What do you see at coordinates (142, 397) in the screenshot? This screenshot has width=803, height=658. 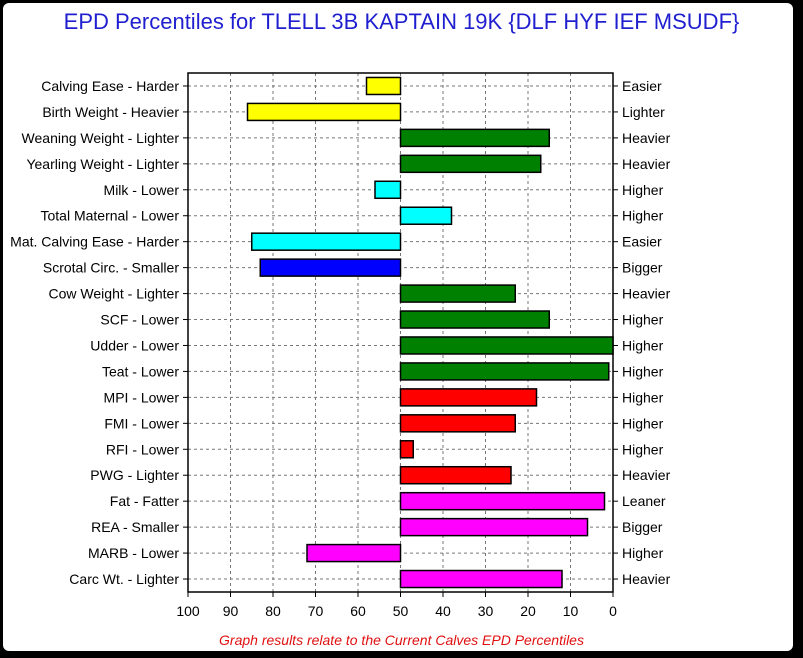 I see `y-label-left: MPI - Lower` at bounding box center [142, 397].